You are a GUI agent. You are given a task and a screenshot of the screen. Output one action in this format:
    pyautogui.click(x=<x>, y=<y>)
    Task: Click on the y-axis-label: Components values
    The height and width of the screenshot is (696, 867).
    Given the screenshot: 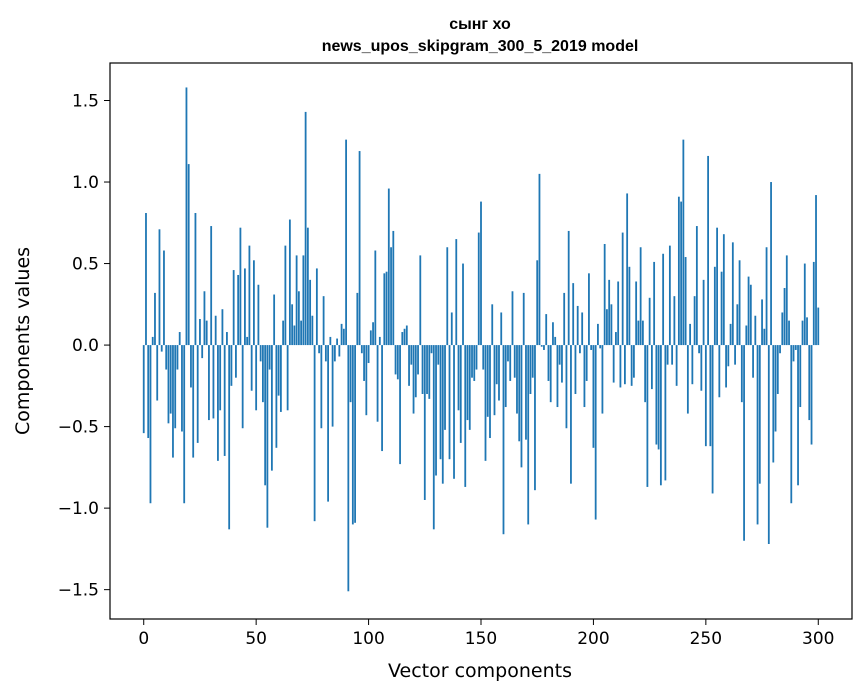 What is the action you would take?
    pyautogui.click(x=23, y=341)
    